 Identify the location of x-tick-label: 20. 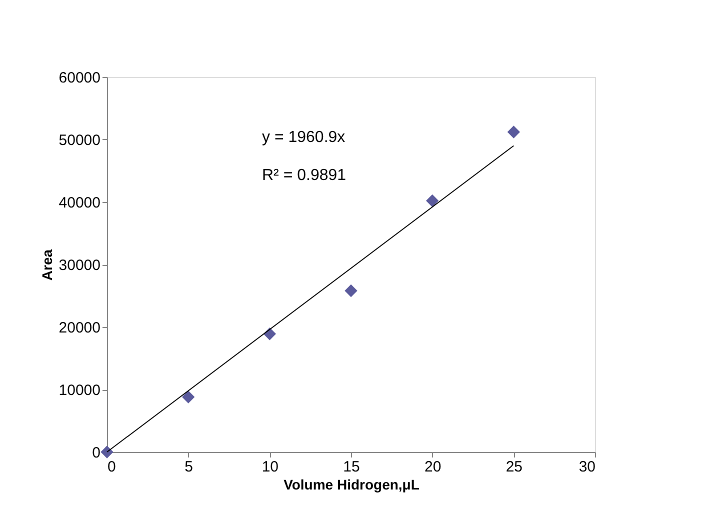
(433, 467).